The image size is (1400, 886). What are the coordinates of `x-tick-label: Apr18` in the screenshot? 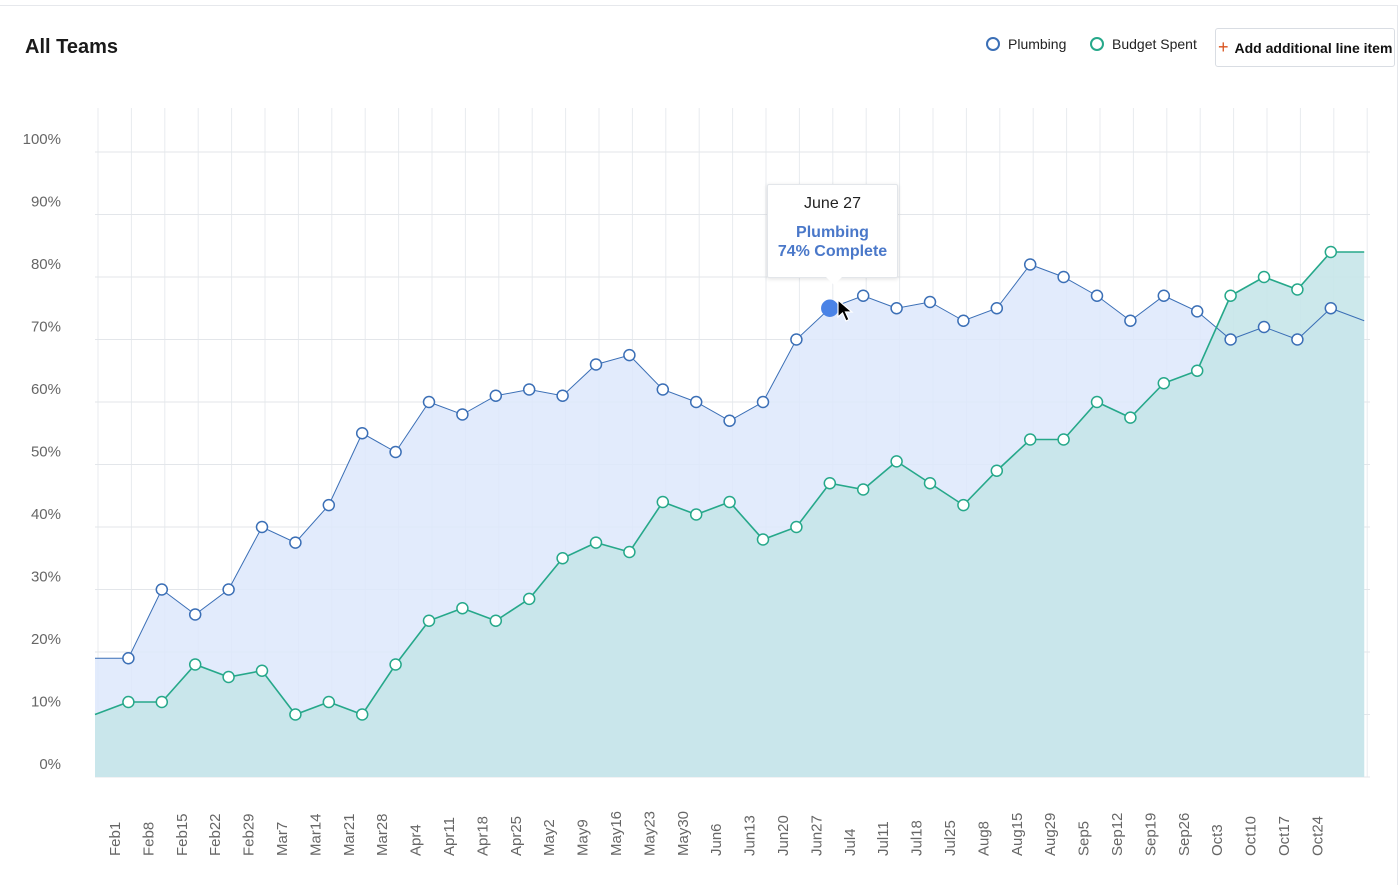 It's located at (482, 836).